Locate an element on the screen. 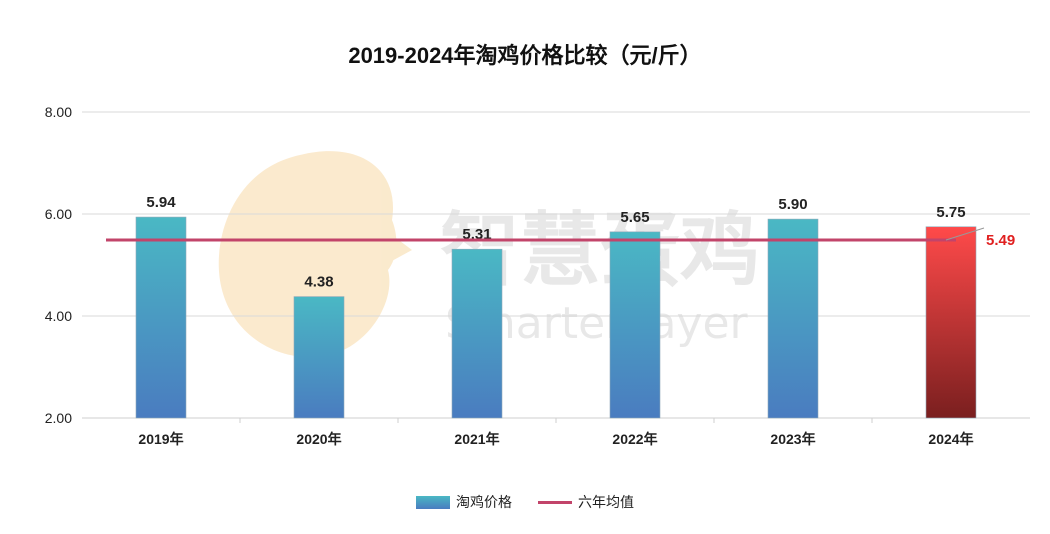 This screenshot has height=534, width=1050. x-tick-label: 2020年 is located at coordinates (318, 439).